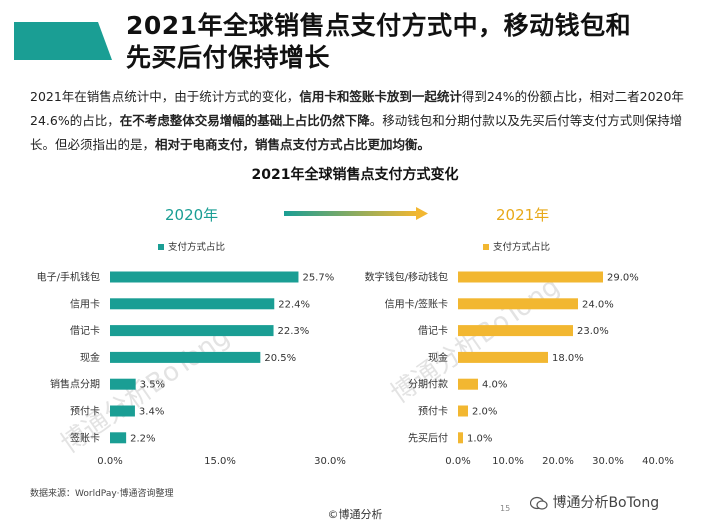 This screenshot has width=710, height=532. I want to click on left-value-label: 22.4%, so click(294, 304).